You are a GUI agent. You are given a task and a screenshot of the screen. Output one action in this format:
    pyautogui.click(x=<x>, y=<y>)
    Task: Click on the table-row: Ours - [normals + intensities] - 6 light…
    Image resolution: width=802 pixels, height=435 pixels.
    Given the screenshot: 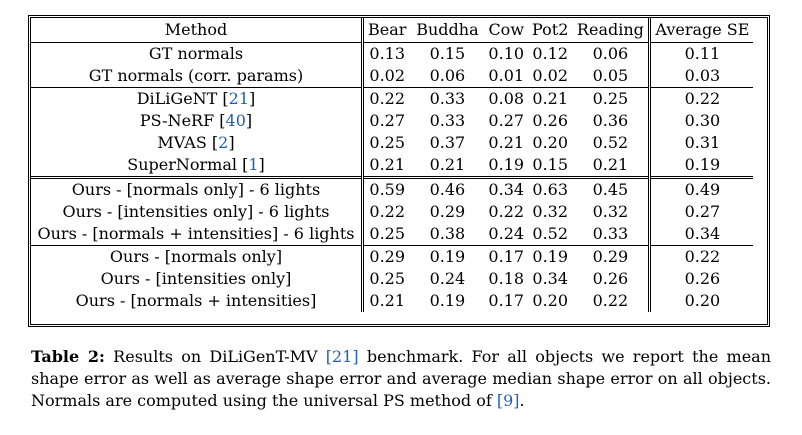 What is the action you would take?
    pyautogui.click(x=392, y=234)
    